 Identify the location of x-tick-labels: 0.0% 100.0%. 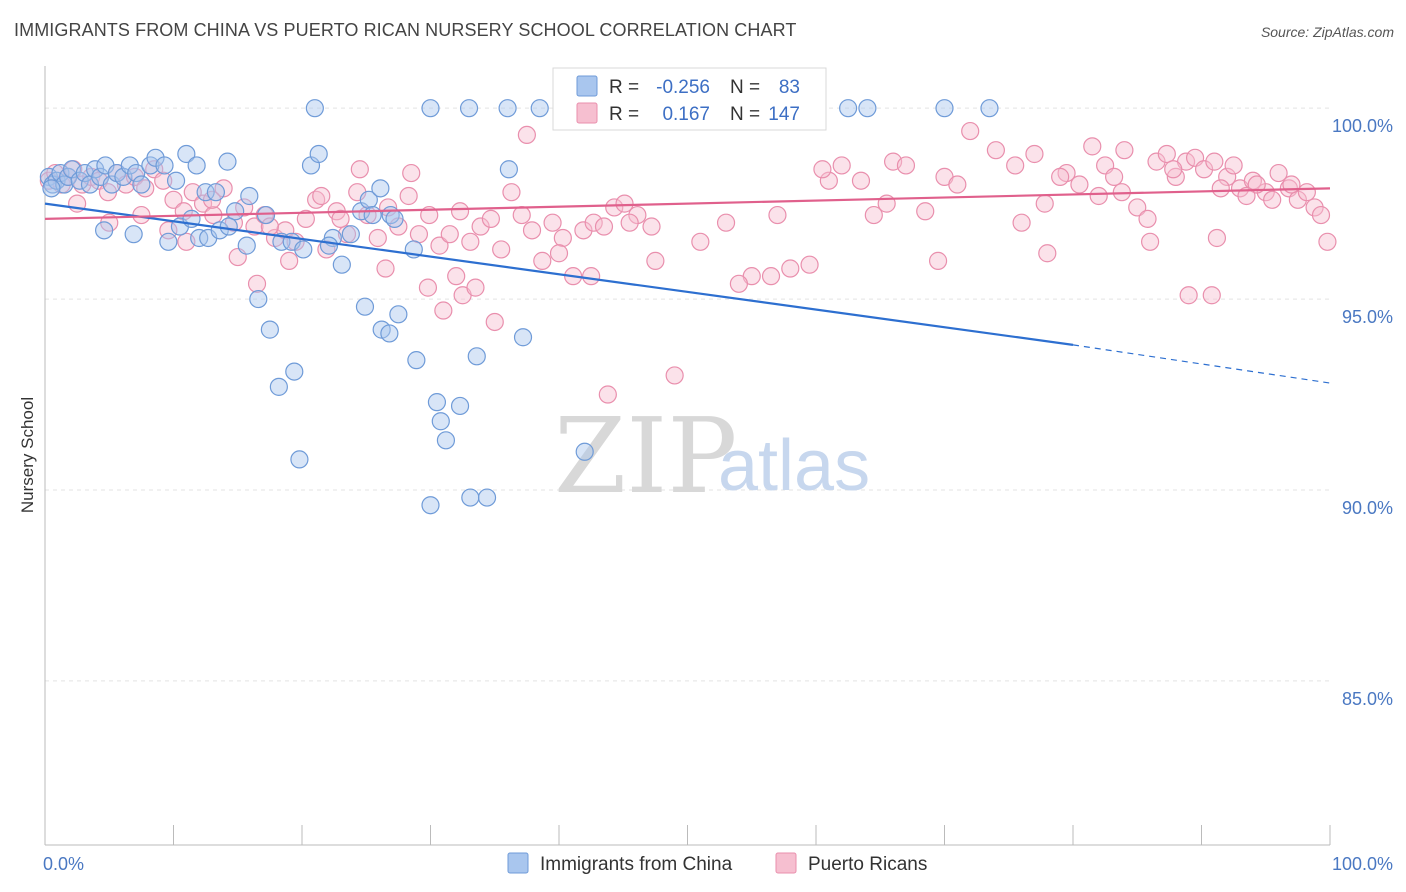
(718, 864).